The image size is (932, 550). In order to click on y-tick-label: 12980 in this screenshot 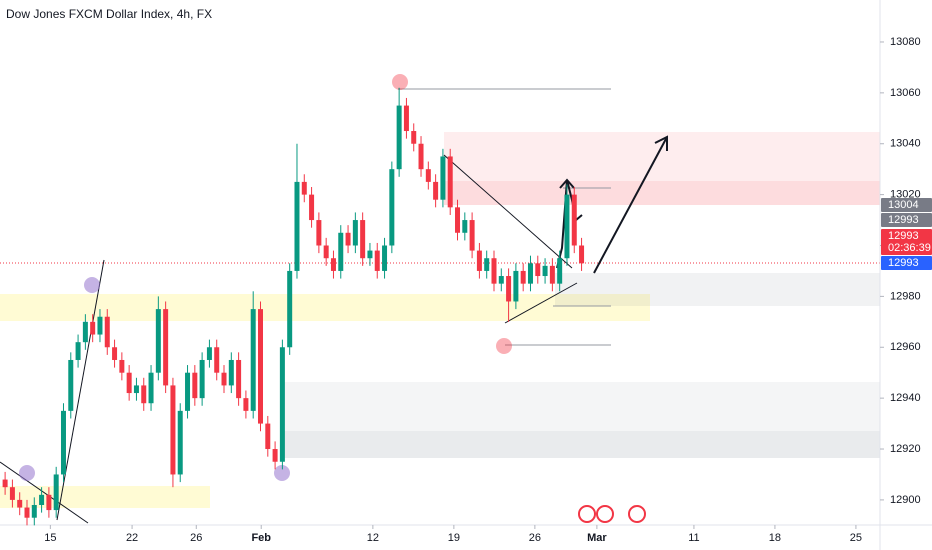, I will do `click(905, 296)`.